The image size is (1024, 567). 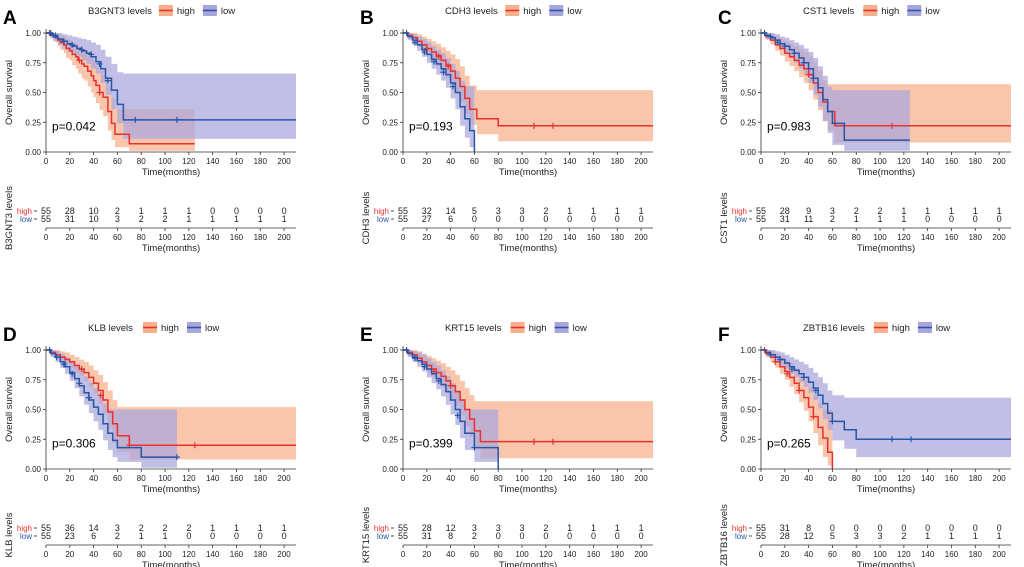 What do you see at coordinates (70, 528) in the screenshot?
I see `risk-high-count: 36` at bounding box center [70, 528].